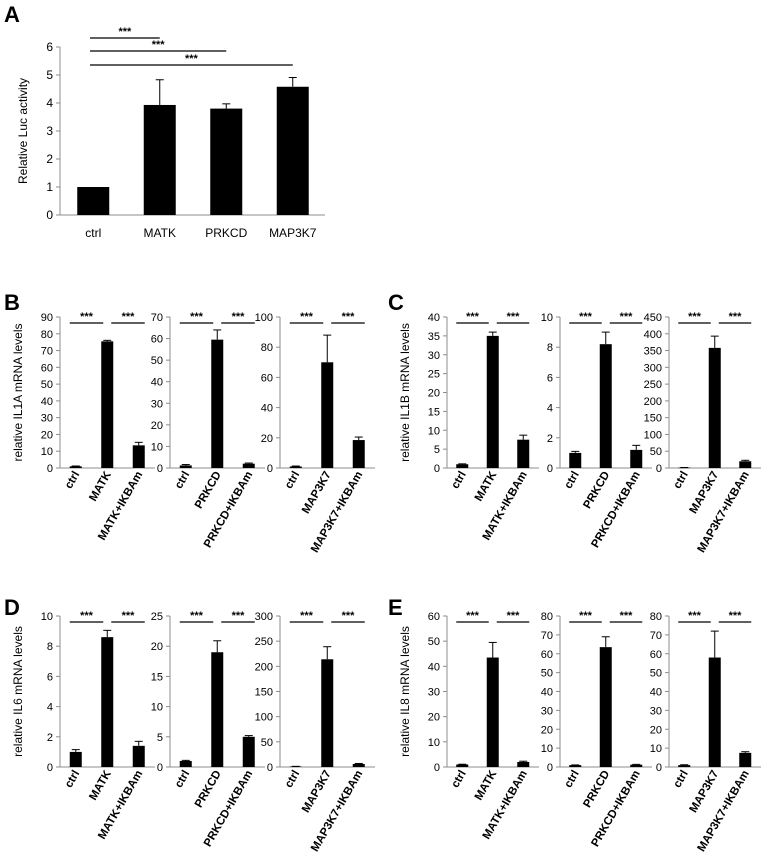 This screenshot has height=858, width=767. I want to click on y-tick-label: 1, so click(49, 187).